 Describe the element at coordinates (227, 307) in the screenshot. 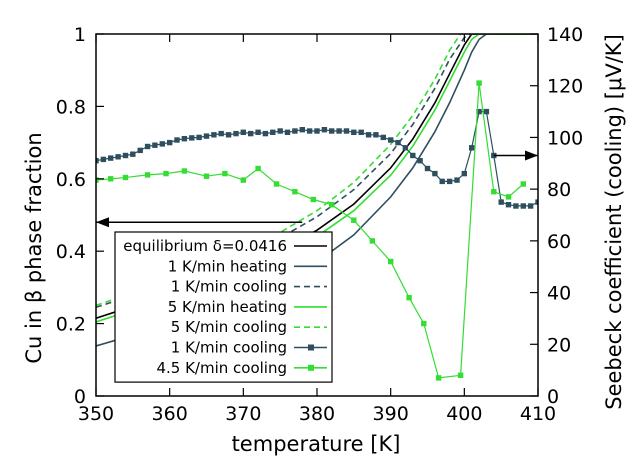

I see `legend-label: 5 K/min heating` at that location.